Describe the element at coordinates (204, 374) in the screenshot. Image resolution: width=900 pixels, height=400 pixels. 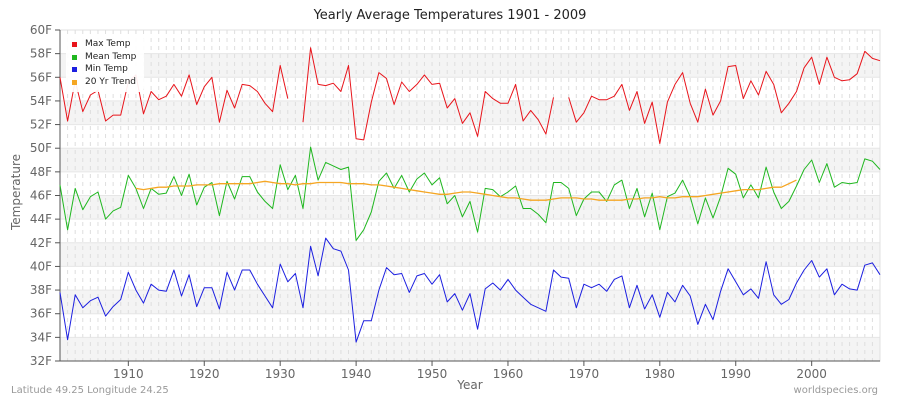
I see `x-tick-label: 1920` at that location.